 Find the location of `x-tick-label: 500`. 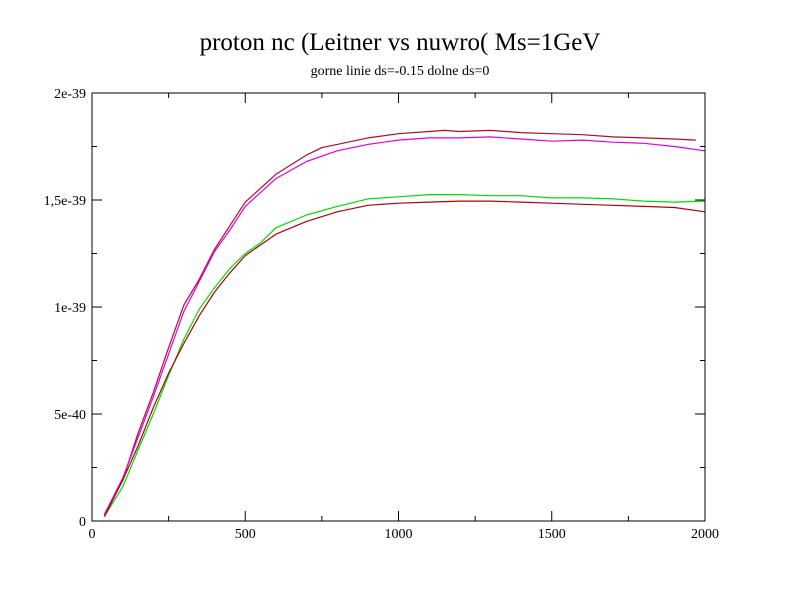

x-tick-label: 500 is located at coordinates (245, 534).